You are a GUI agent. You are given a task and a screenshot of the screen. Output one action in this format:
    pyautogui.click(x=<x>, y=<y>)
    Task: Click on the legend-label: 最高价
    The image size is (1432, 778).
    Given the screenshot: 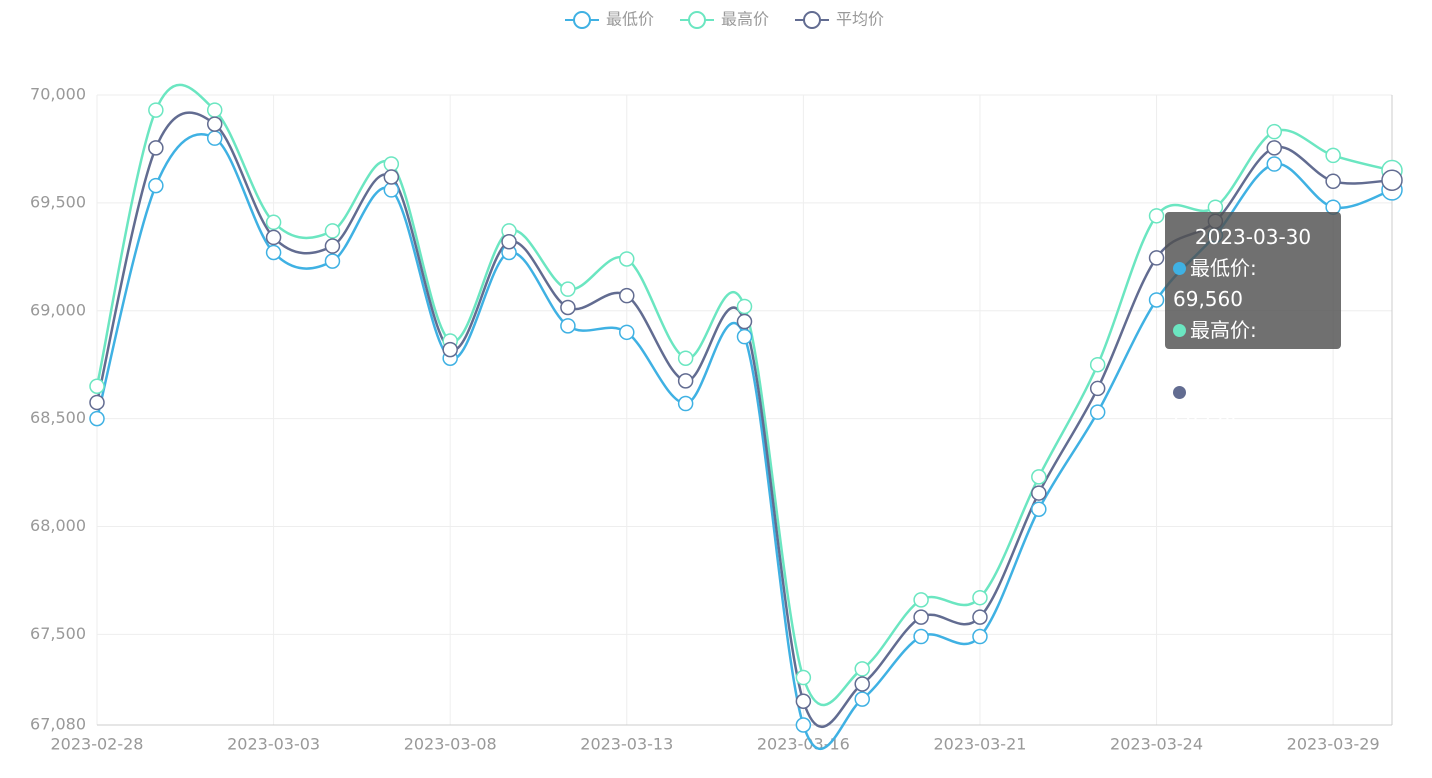 What is the action you would take?
    pyautogui.click(x=745, y=19)
    